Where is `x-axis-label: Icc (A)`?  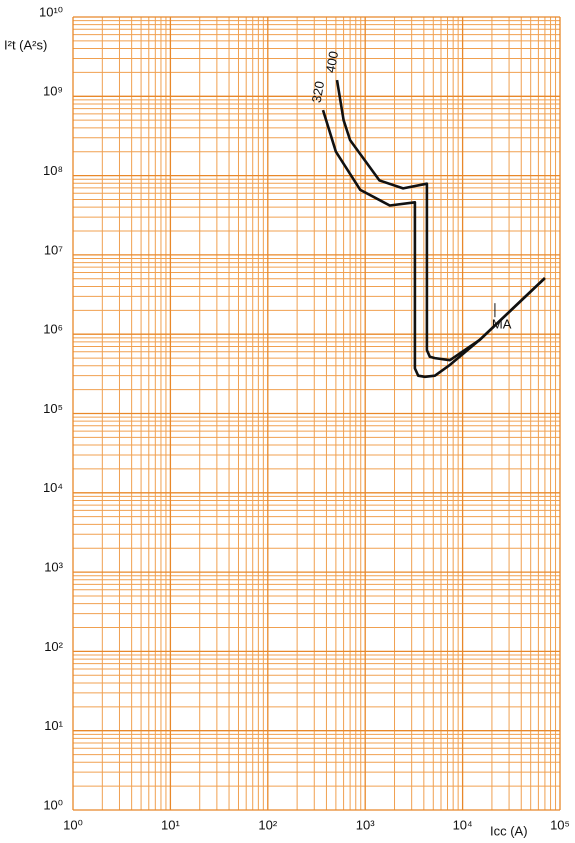
x-axis-label: Icc (A) is located at coordinates (509, 830).